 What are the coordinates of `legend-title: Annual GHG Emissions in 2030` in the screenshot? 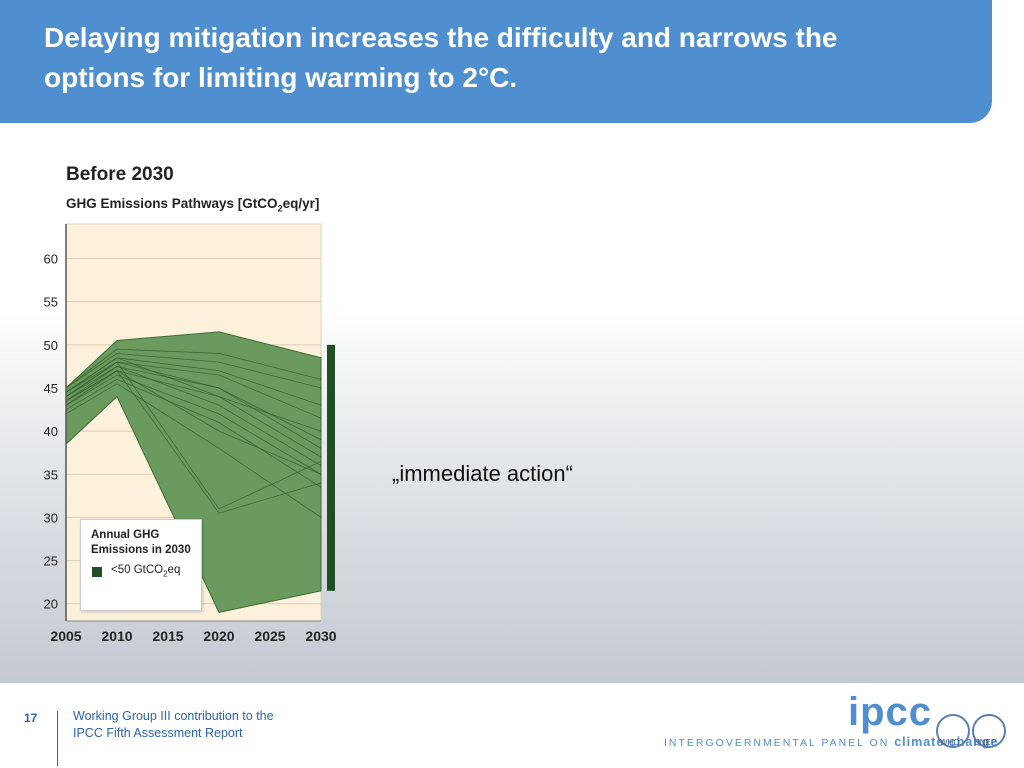 It's located at (141, 542).